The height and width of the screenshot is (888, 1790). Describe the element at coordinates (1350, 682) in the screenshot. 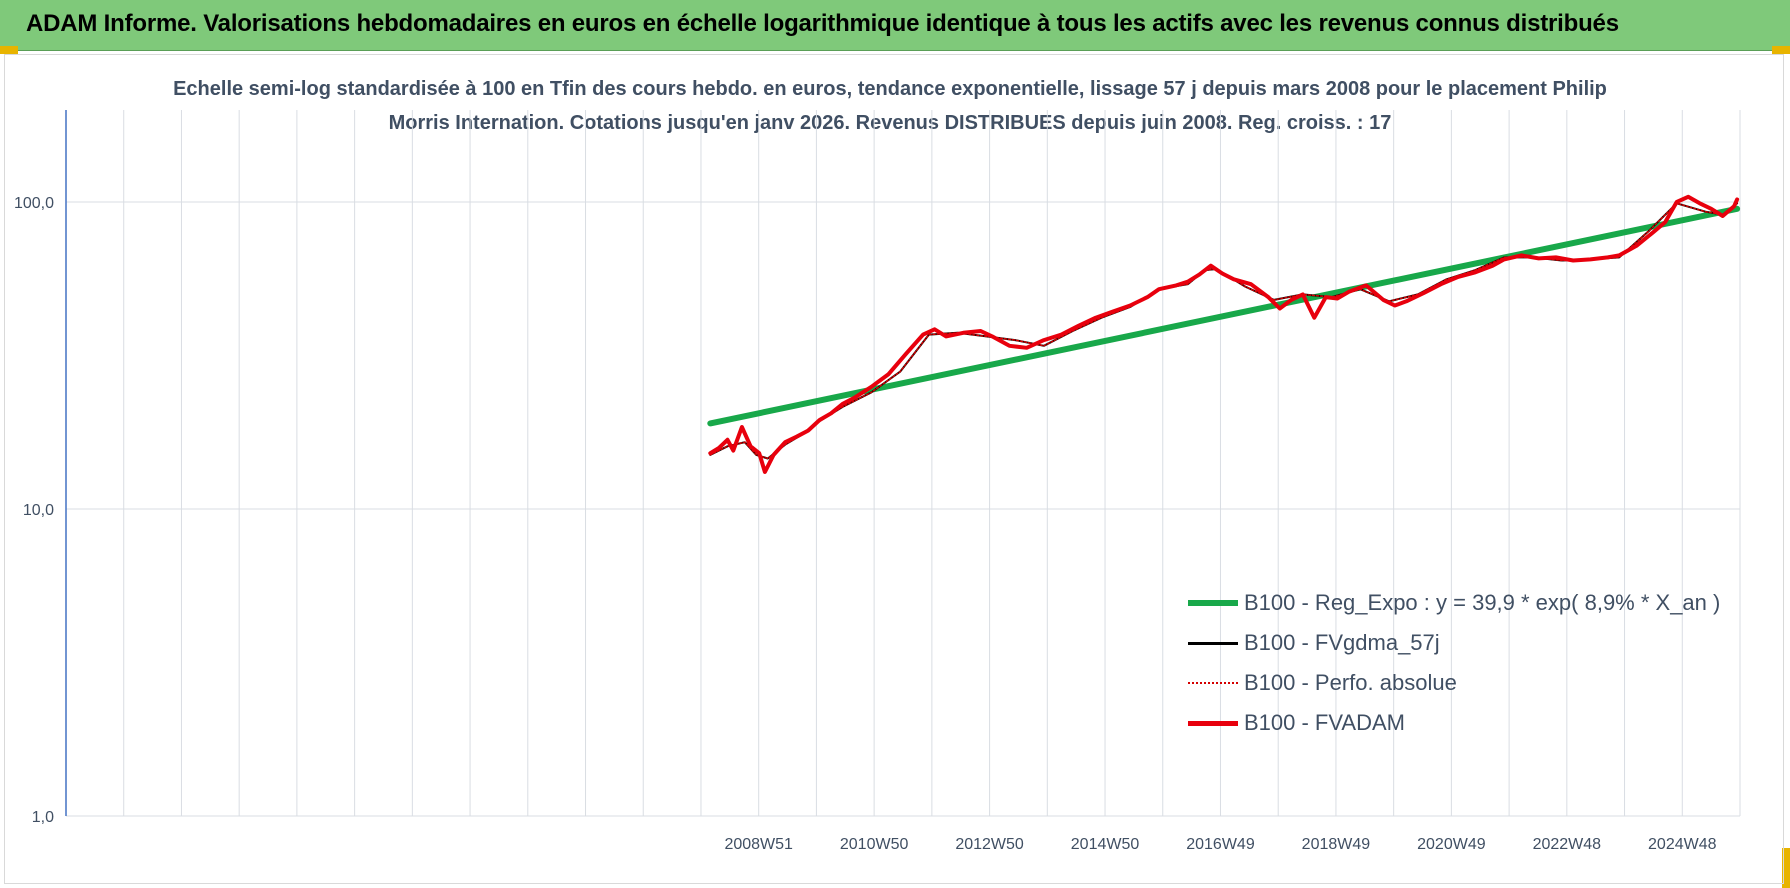

I see `legend-label: B100 - Perfo. absolue` at that location.